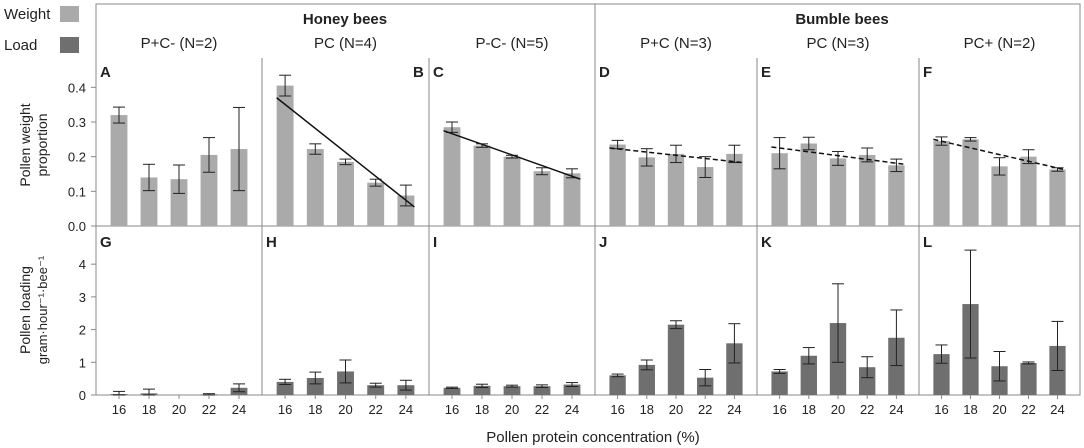  What do you see at coordinates (512, 43) in the screenshot?
I see `panel-treatment-label: P-C- (N=5)` at bounding box center [512, 43].